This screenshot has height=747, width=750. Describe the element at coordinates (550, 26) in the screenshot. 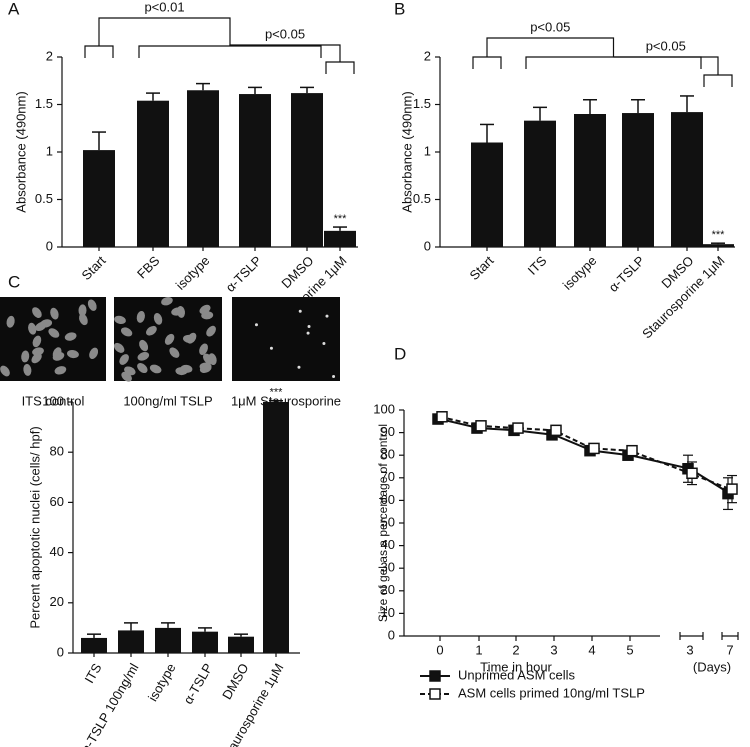

I see `p-value-label: p<0.05` at that location.